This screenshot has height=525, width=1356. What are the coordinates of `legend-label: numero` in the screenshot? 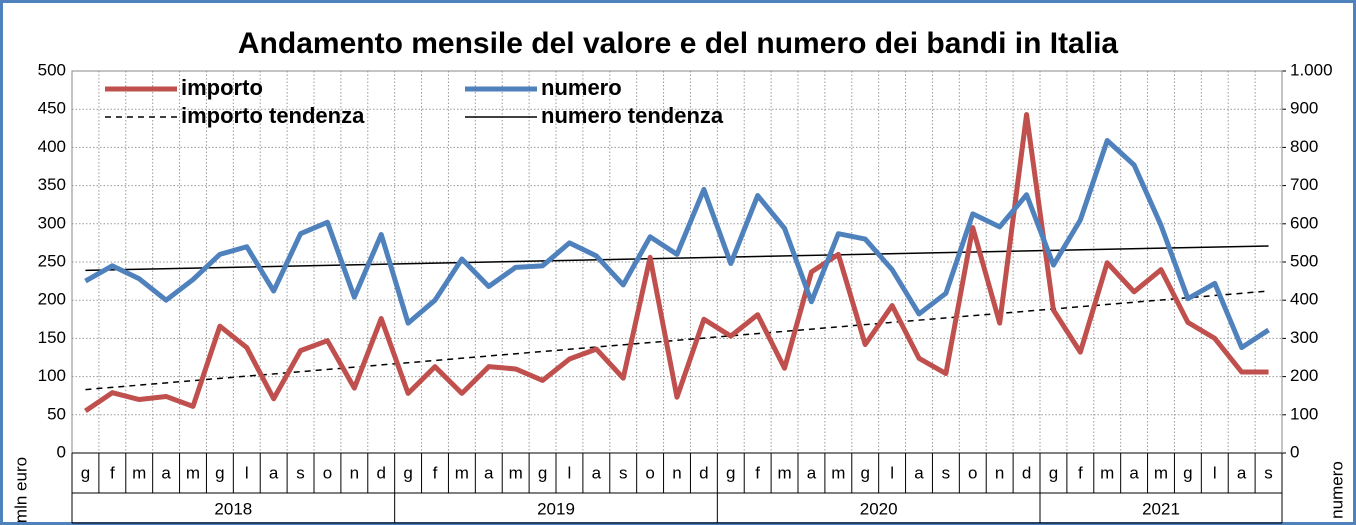 It's located at (581, 87).